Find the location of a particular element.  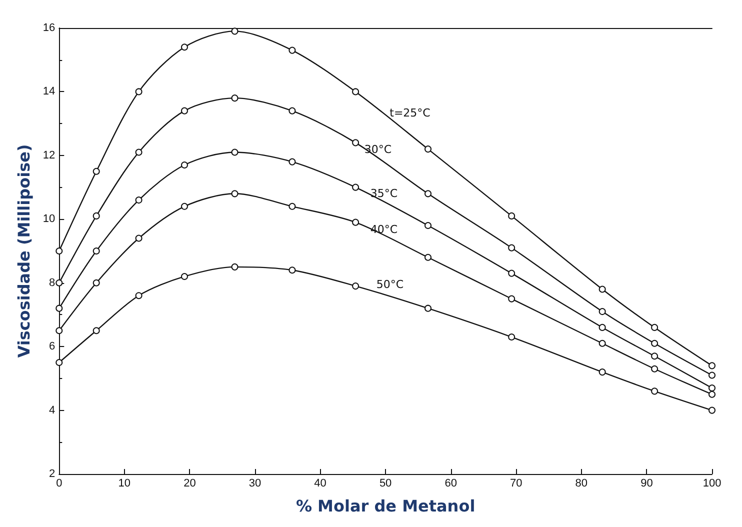

y-tick-label: 4 is located at coordinates (52, 410).